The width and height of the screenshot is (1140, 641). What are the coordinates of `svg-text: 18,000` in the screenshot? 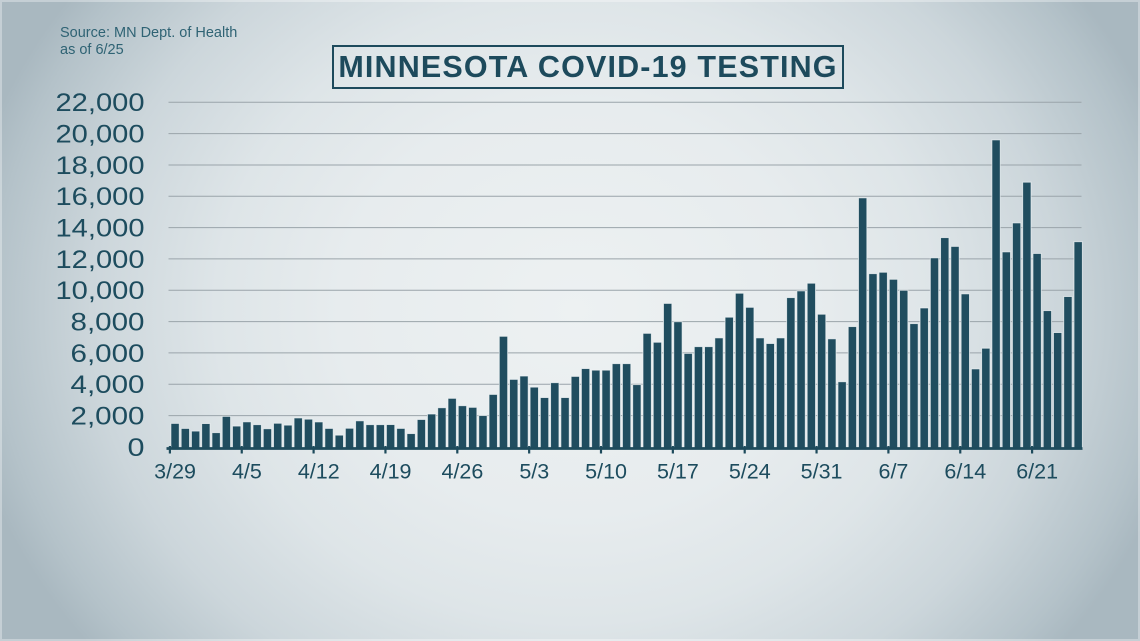 It's located at (100, 166).